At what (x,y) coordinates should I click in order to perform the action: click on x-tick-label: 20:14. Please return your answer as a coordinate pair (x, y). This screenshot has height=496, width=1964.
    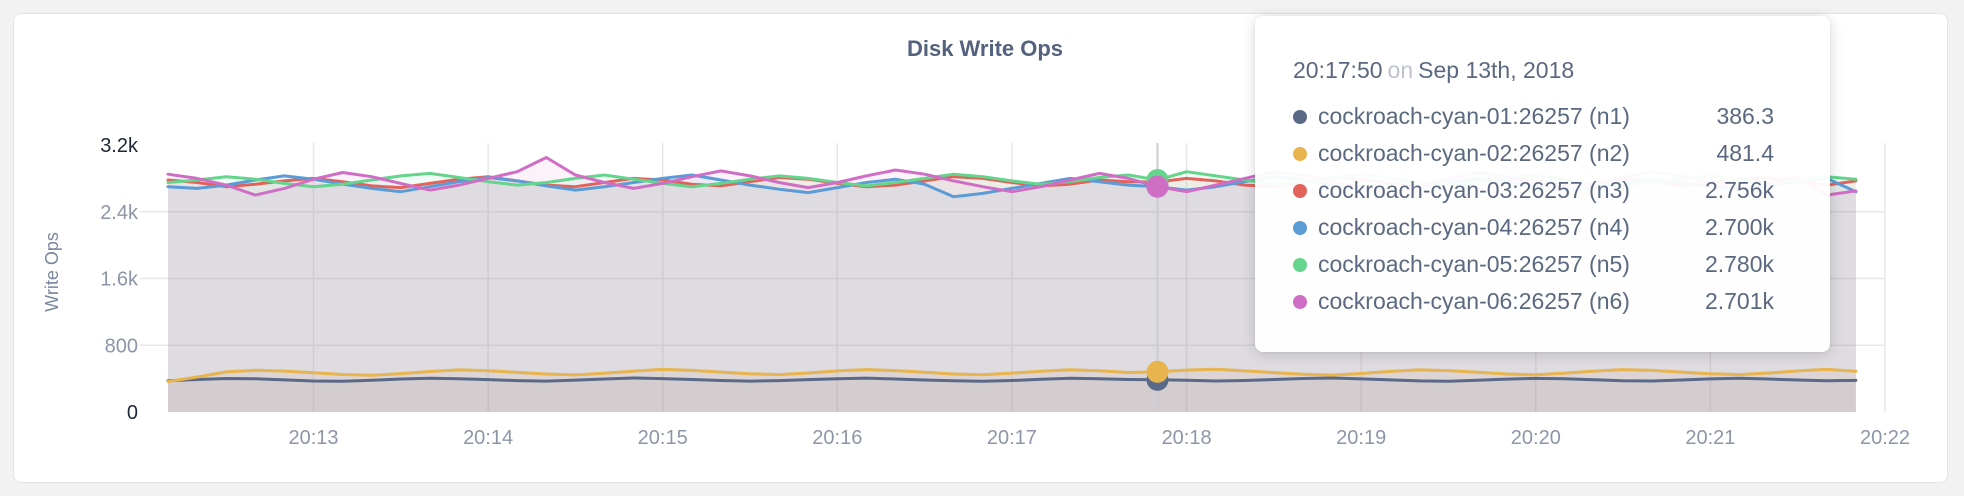
    Looking at the image, I should click on (488, 438).